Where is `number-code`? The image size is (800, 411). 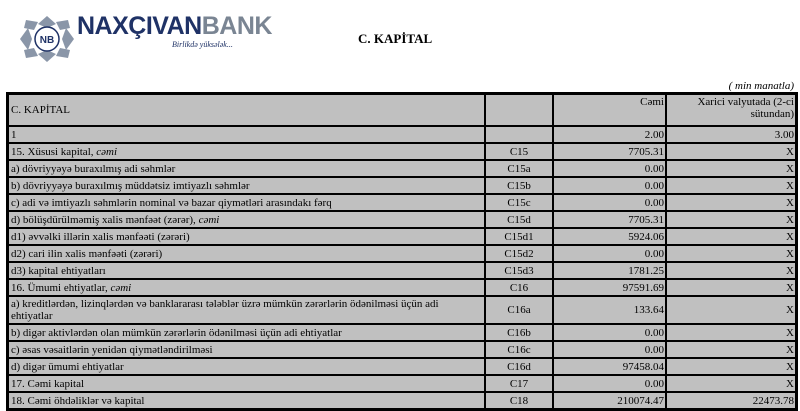 number-code is located at coordinates (519, 134).